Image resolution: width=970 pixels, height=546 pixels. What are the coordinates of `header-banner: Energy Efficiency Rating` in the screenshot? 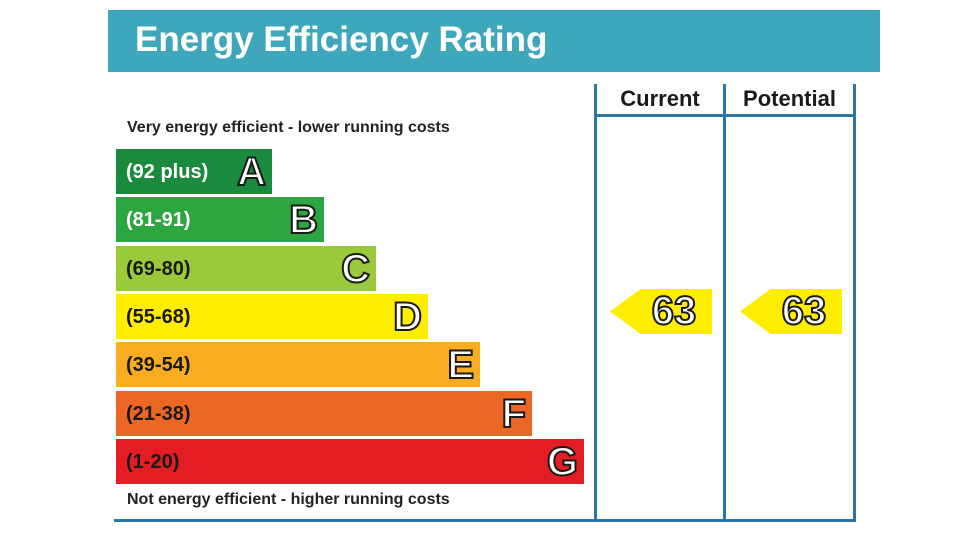 It's located at (494, 41).